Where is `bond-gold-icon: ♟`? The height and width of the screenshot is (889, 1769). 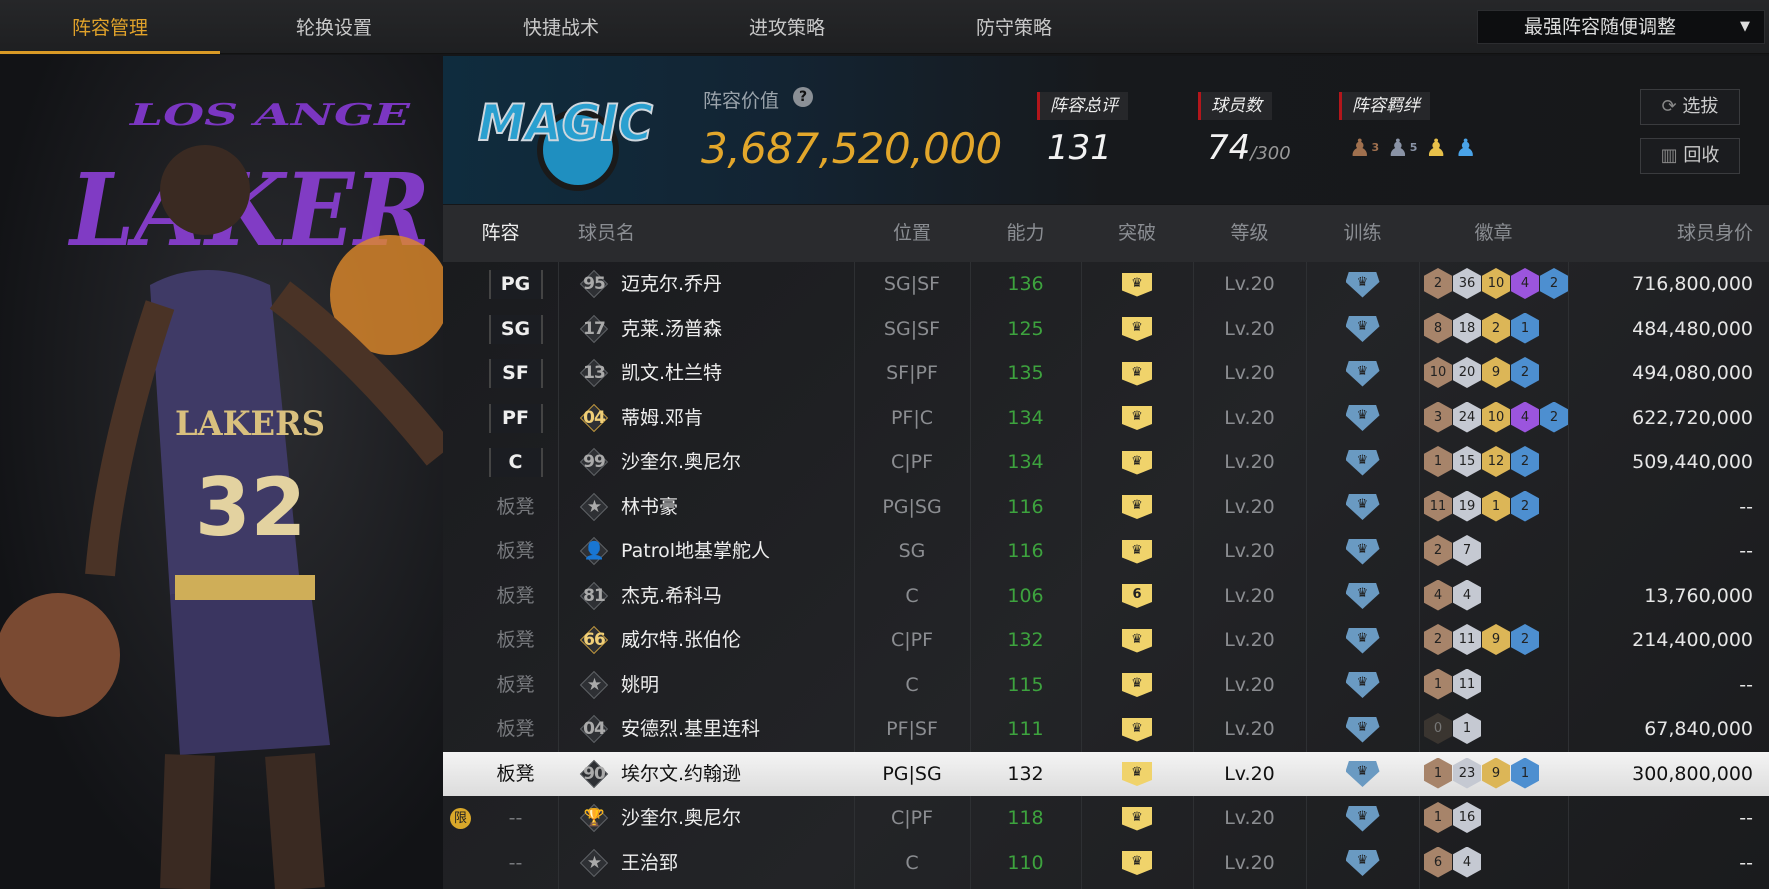 bond-gold-icon: ♟ is located at coordinates (1436, 148).